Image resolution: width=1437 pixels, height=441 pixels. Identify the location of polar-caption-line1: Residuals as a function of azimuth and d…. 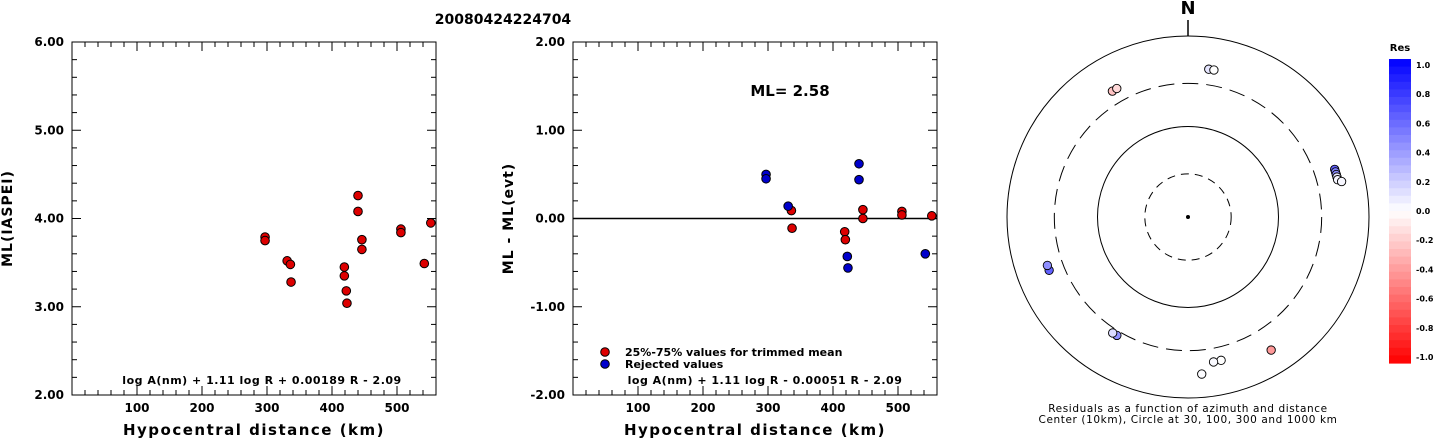
(1188, 409).